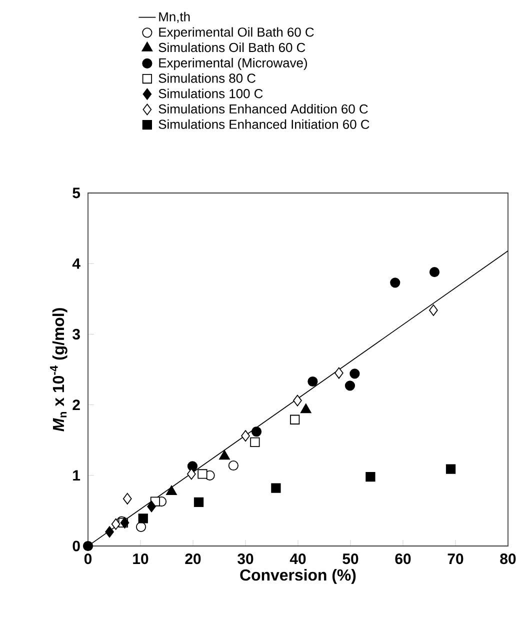 This screenshot has width=520, height=618. Describe the element at coordinates (88, 559) in the screenshot. I see `x-tick-label: 0` at that location.